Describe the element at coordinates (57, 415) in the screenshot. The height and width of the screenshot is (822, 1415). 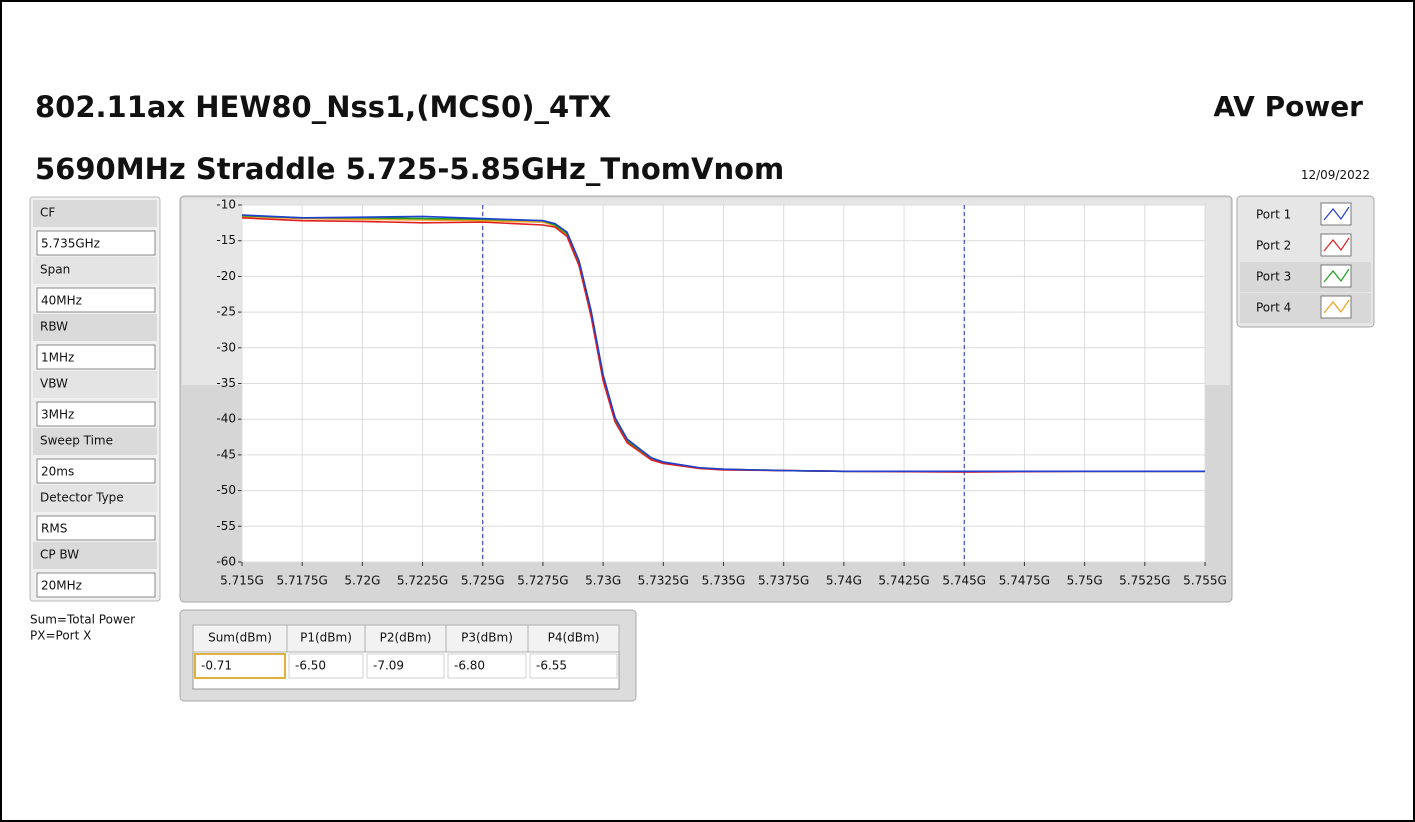
I see `setting-value: 3MHz` at that location.